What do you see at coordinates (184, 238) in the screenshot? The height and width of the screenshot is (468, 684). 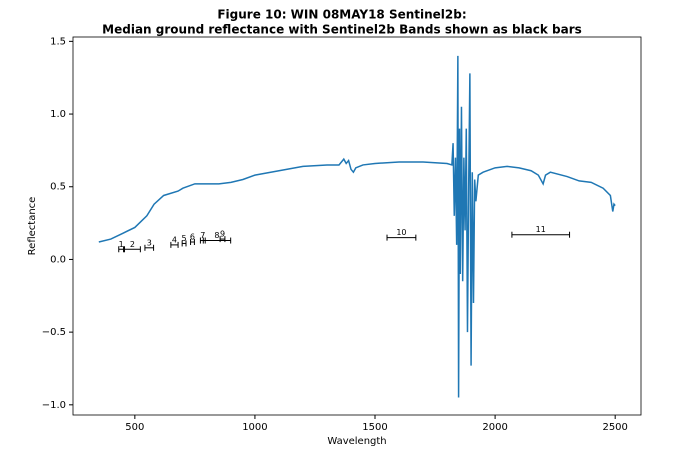 I see `band-label: 5` at bounding box center [184, 238].